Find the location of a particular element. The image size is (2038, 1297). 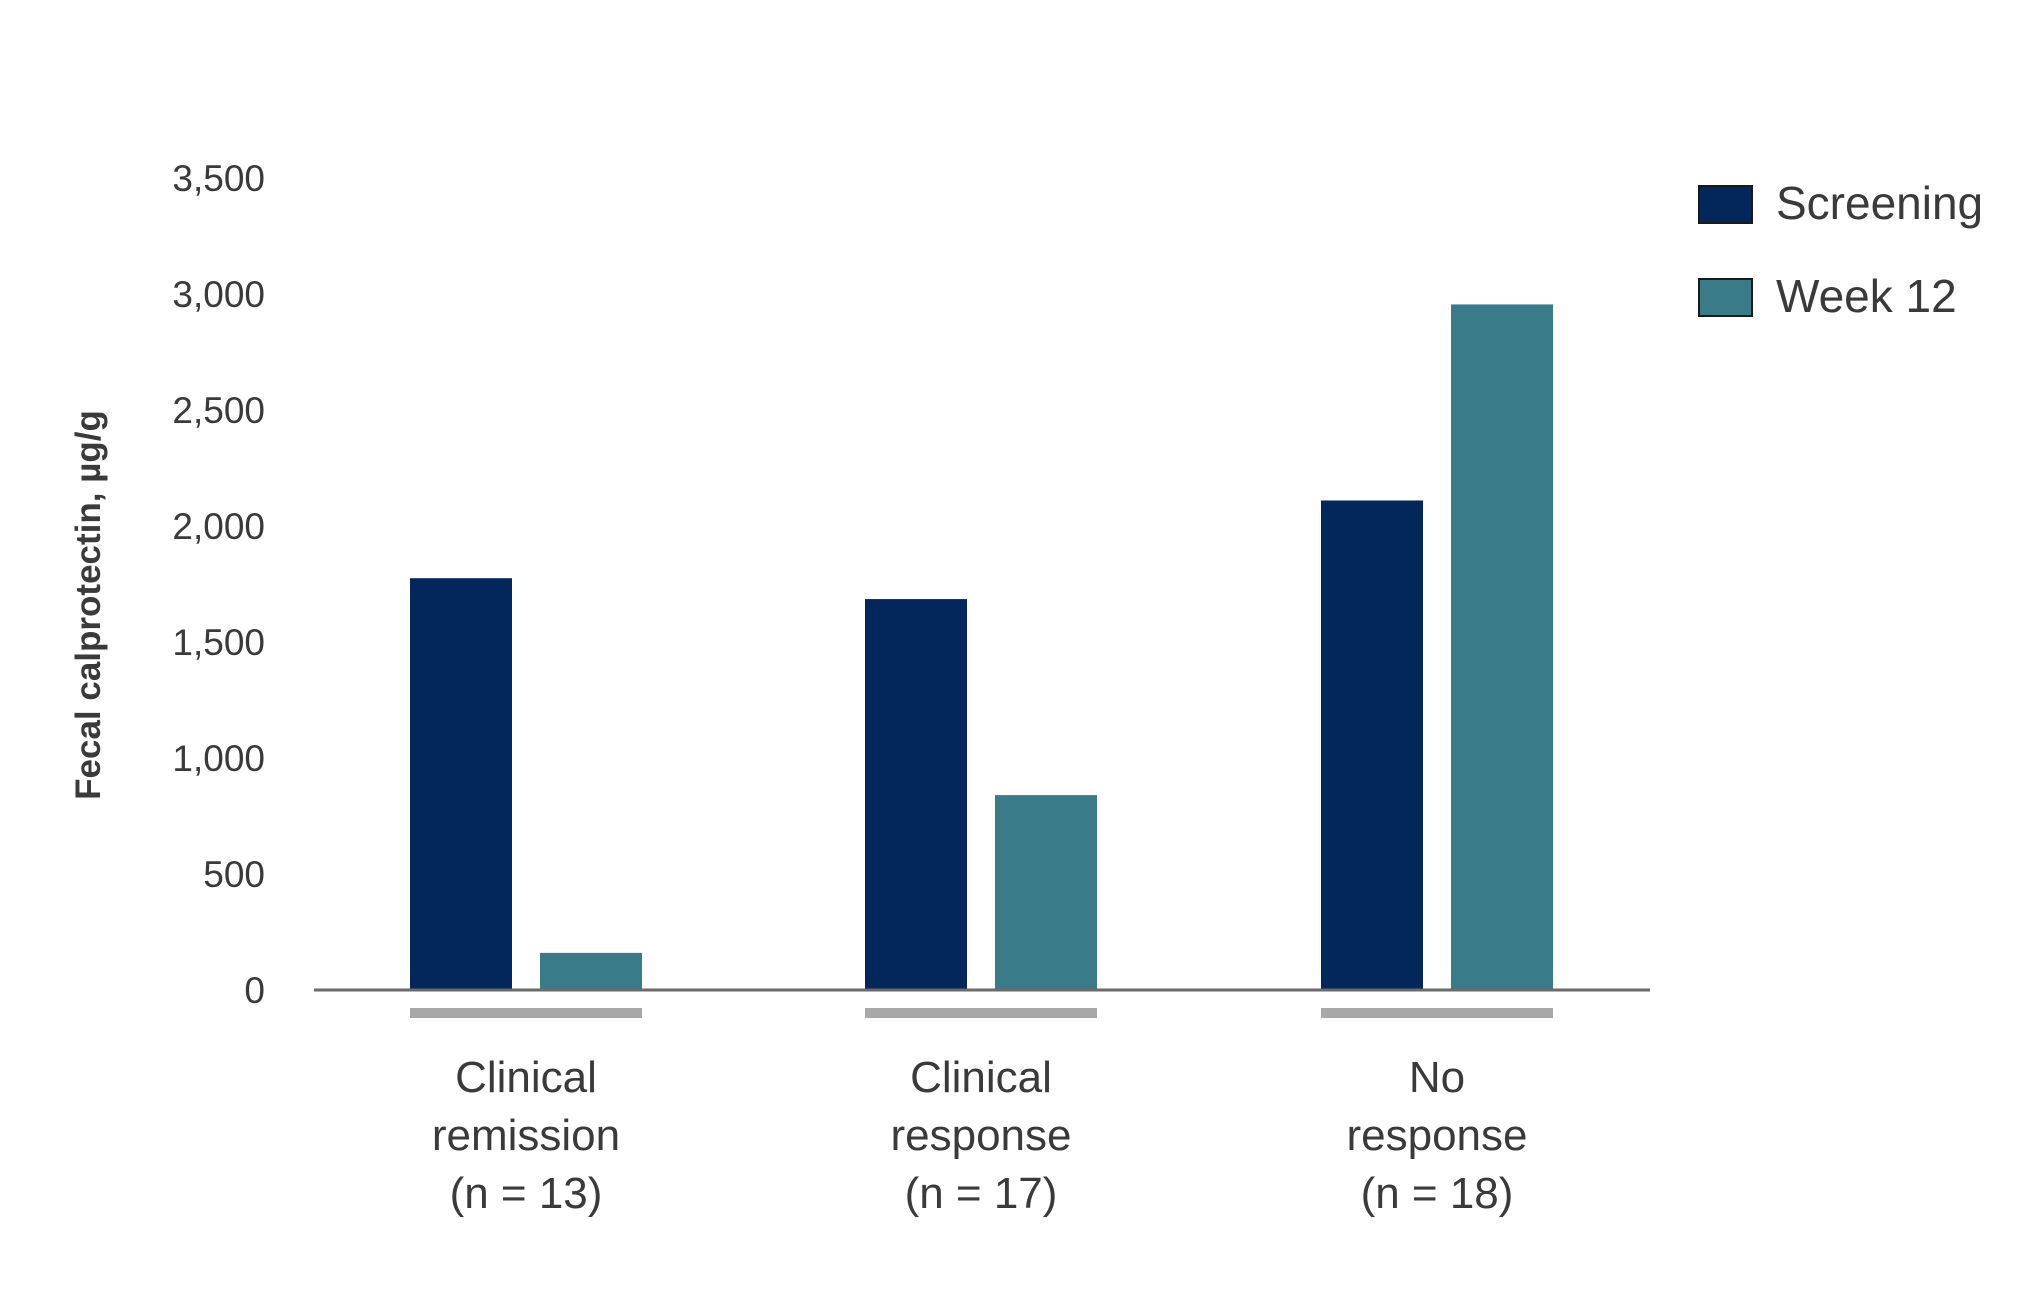

y-tick-label: 500 is located at coordinates (234, 874).